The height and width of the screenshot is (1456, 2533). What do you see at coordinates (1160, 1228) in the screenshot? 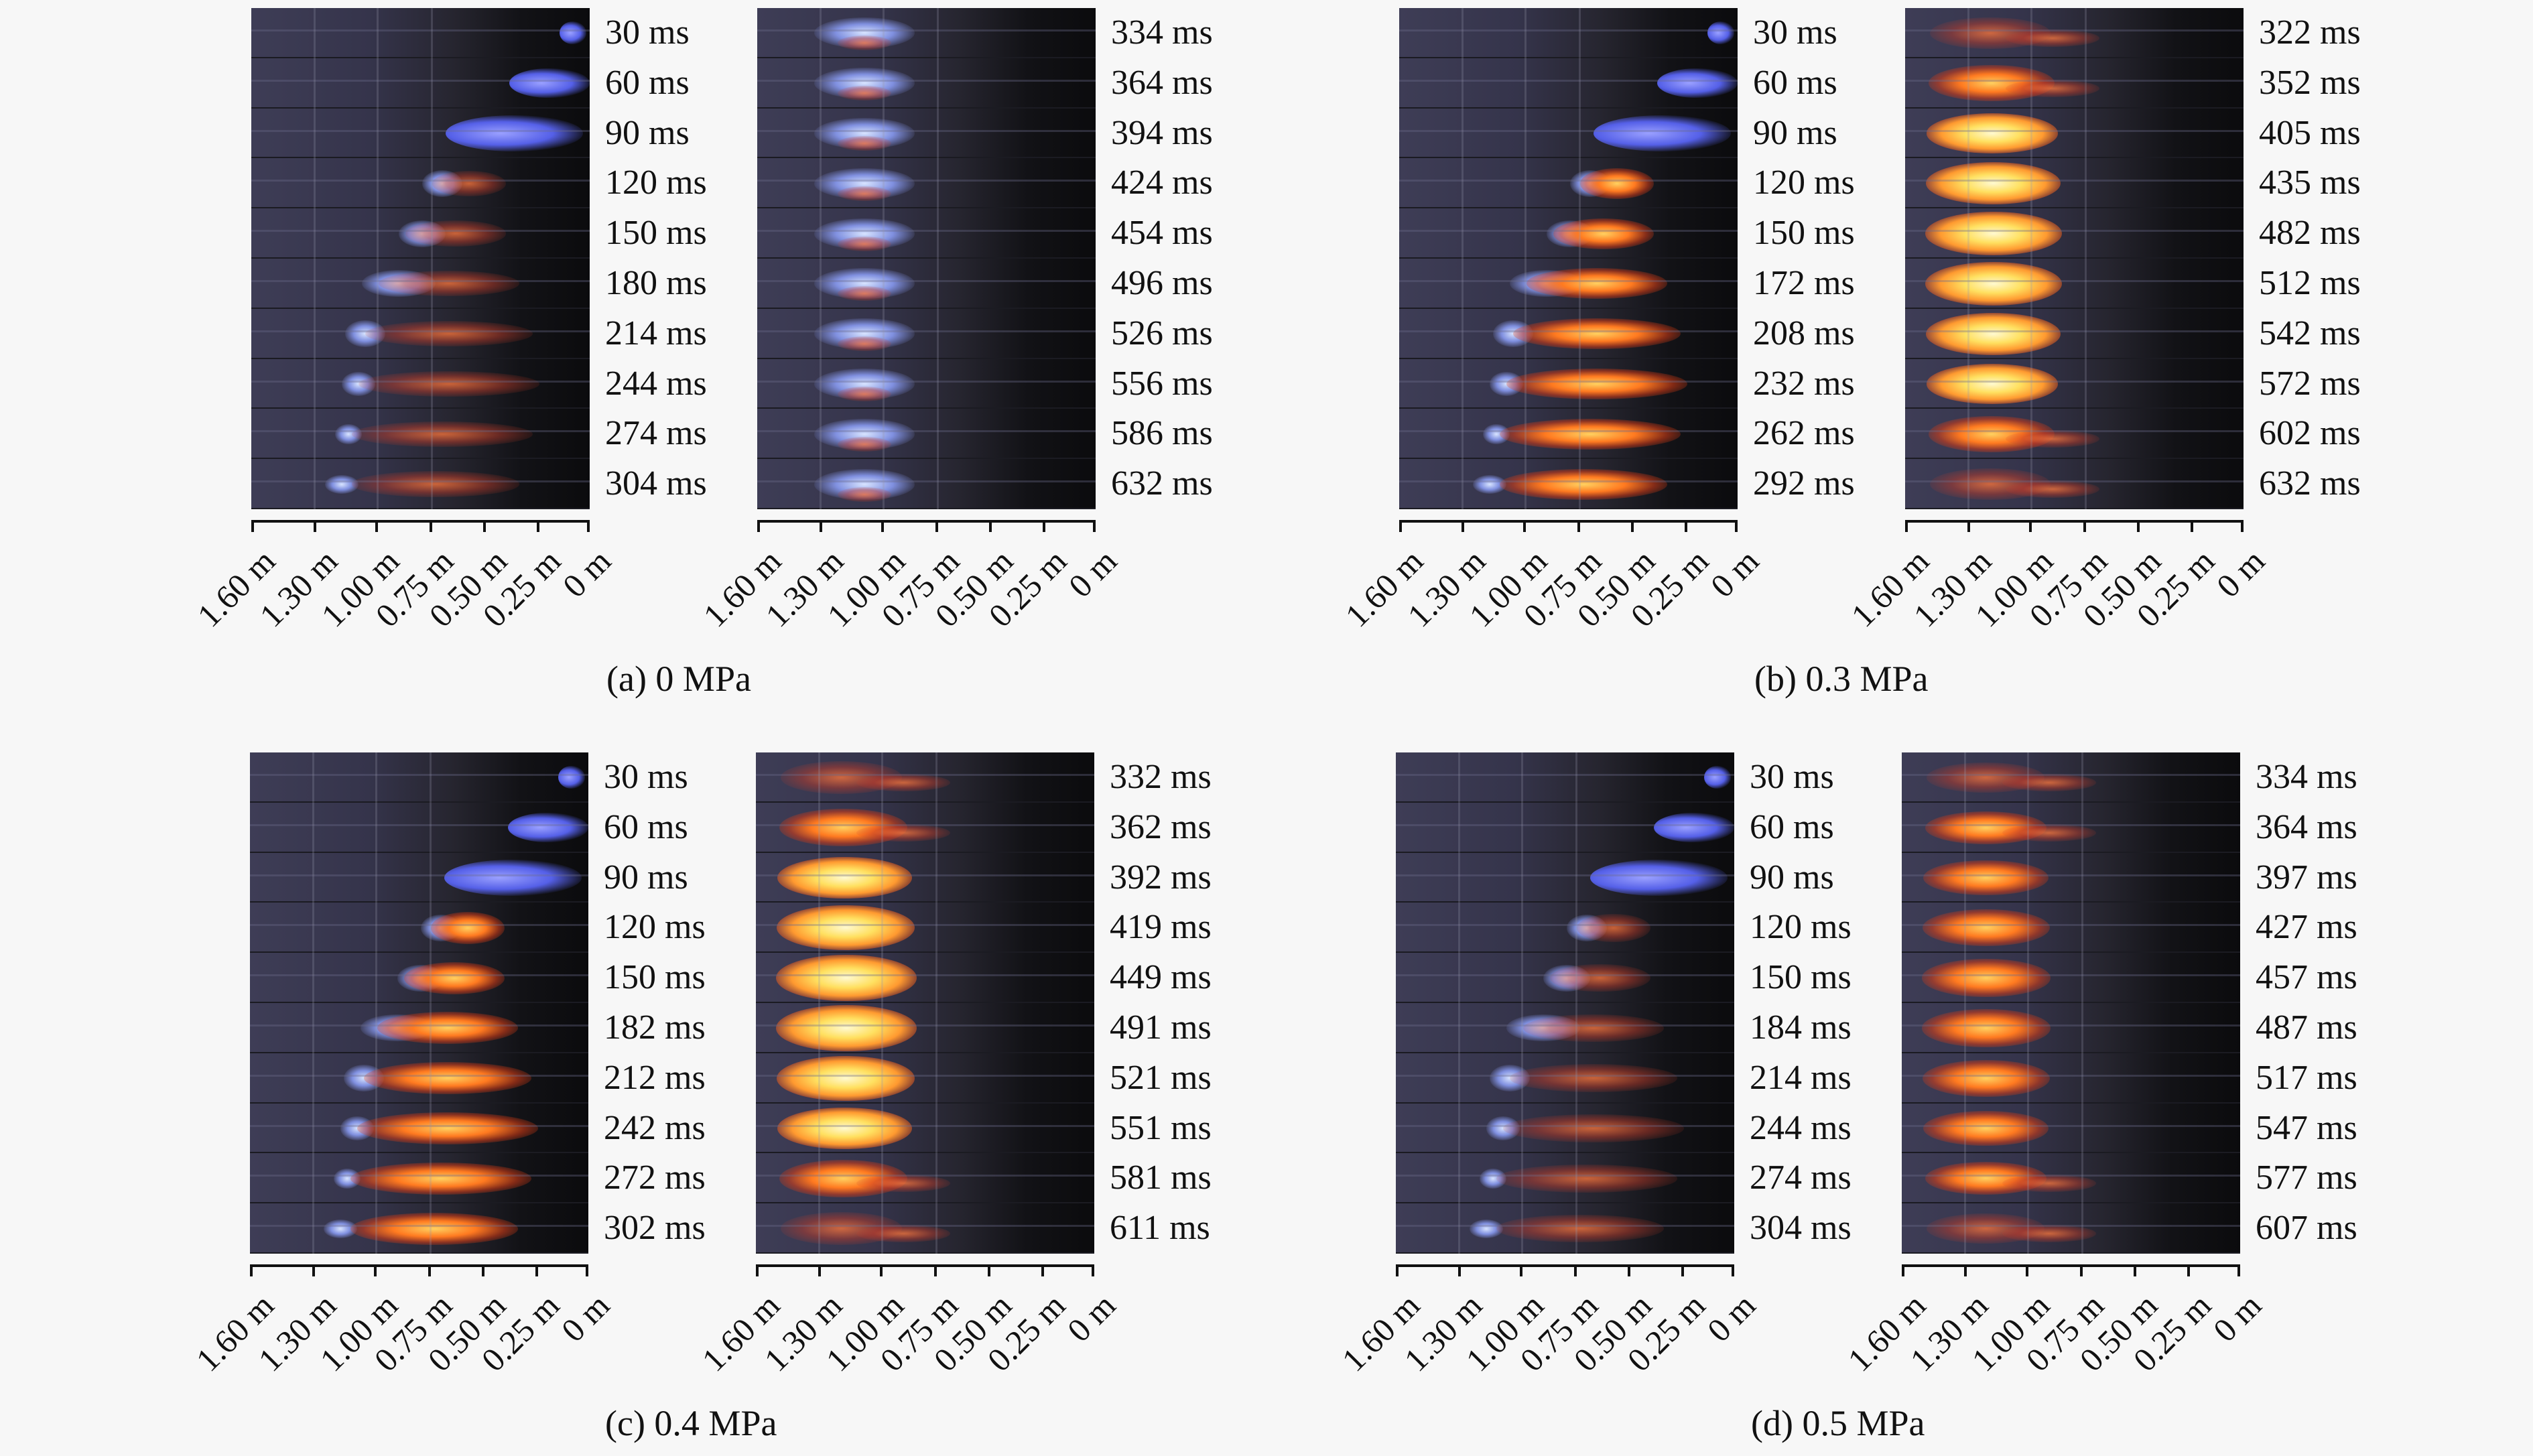
I see `time-label: 611 ms` at bounding box center [1160, 1228].